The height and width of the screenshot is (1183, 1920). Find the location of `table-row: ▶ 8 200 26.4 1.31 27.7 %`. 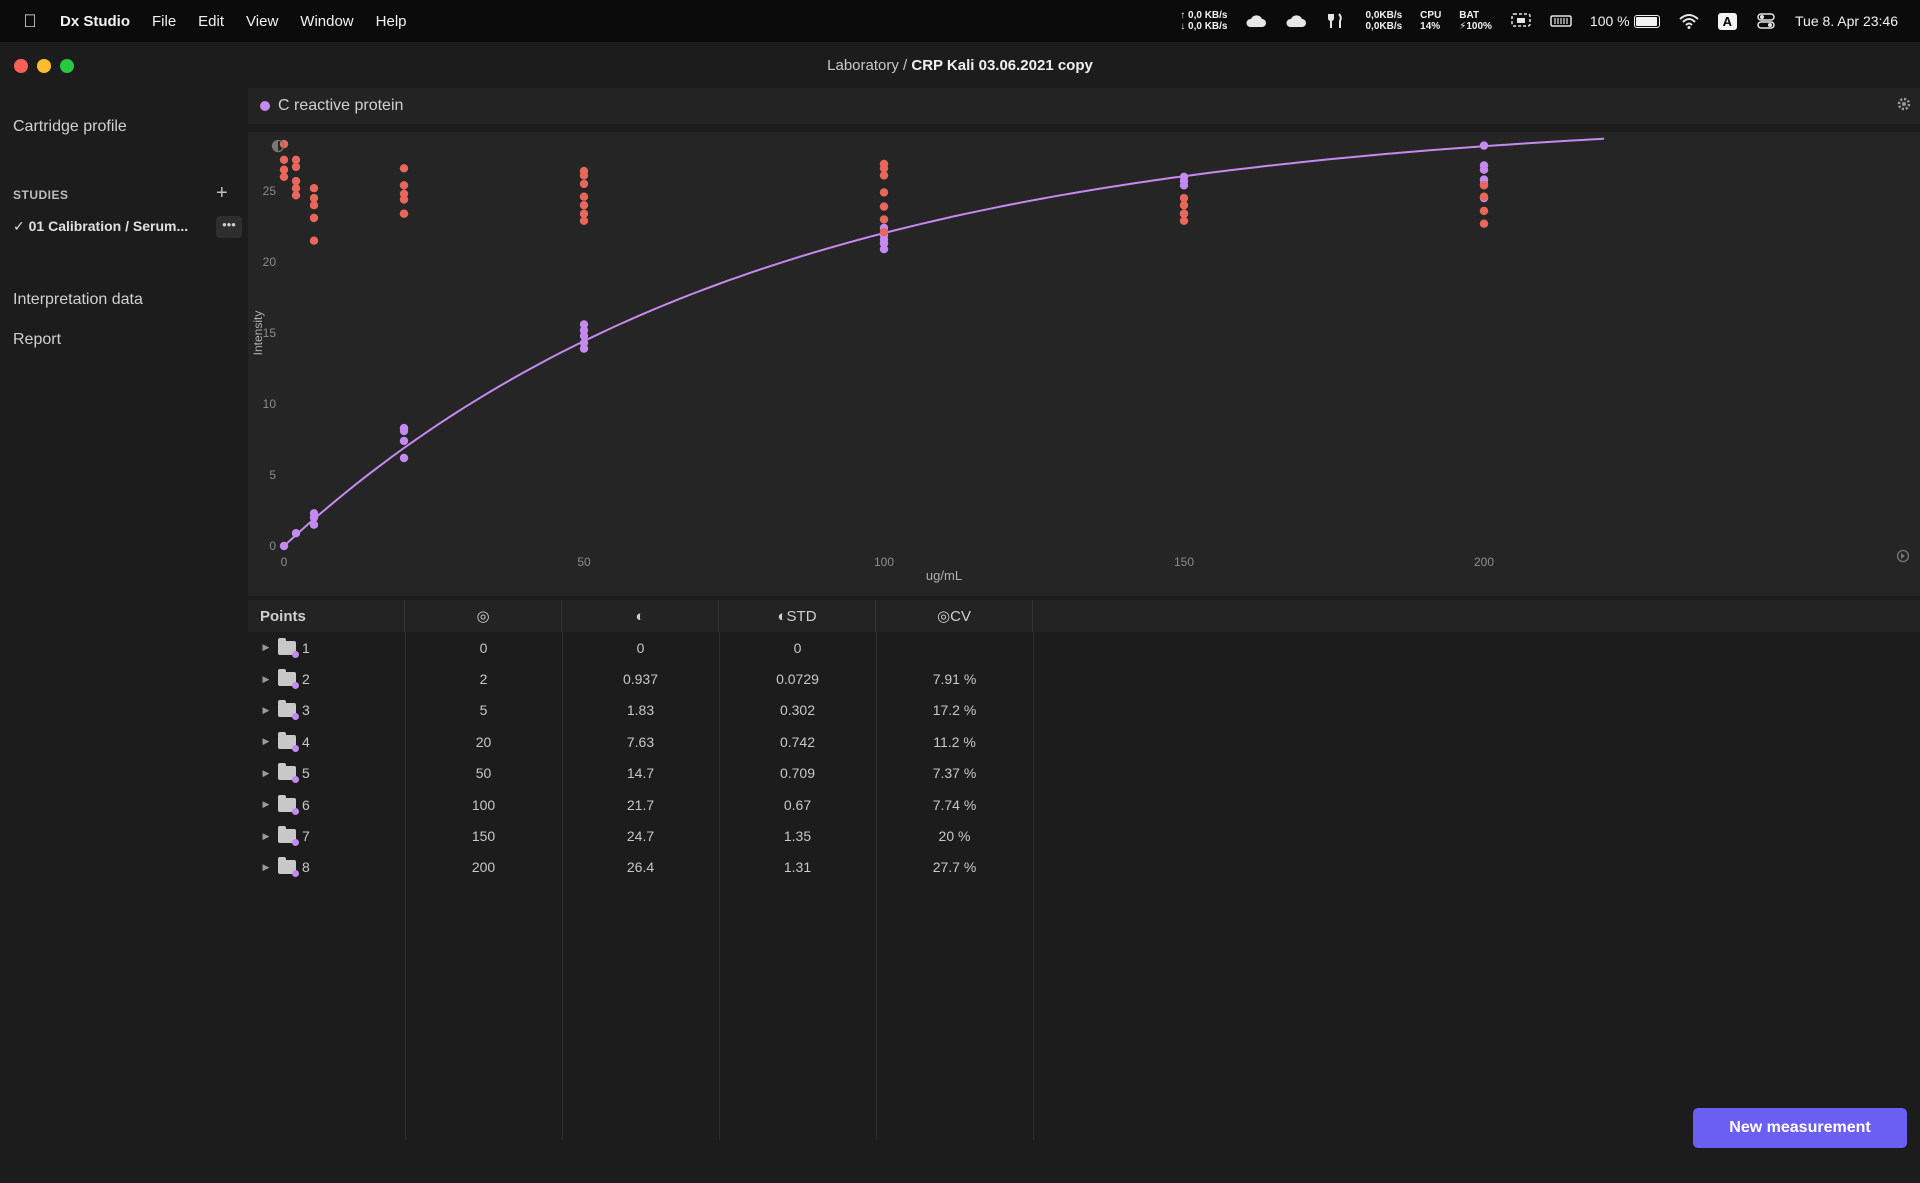

table-row: ▶ 8 200 26.4 1.31 27.7 % is located at coordinates (1084, 867).